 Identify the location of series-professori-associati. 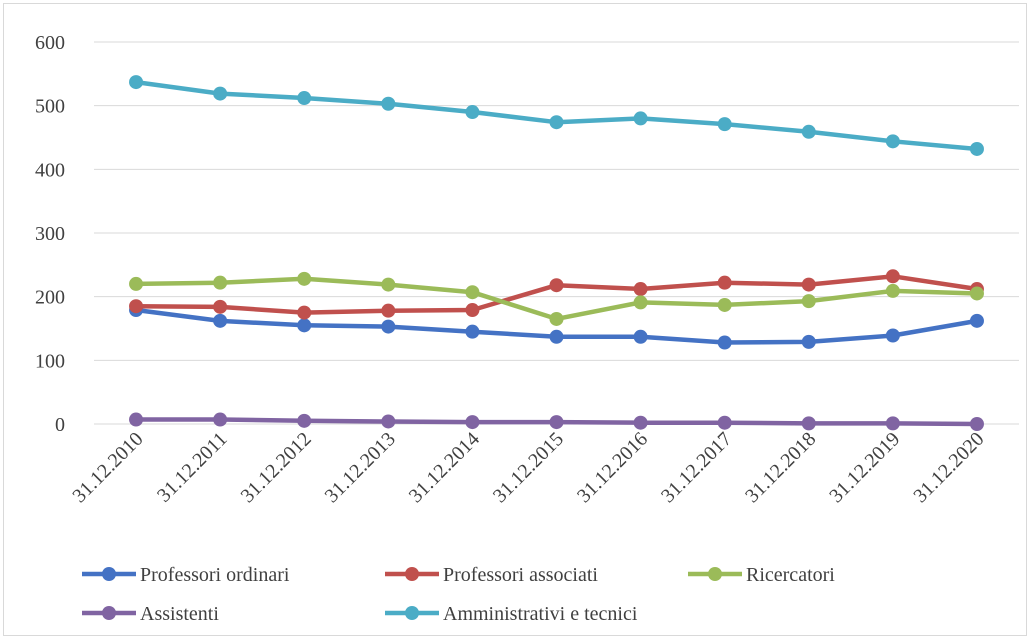
(556, 294).